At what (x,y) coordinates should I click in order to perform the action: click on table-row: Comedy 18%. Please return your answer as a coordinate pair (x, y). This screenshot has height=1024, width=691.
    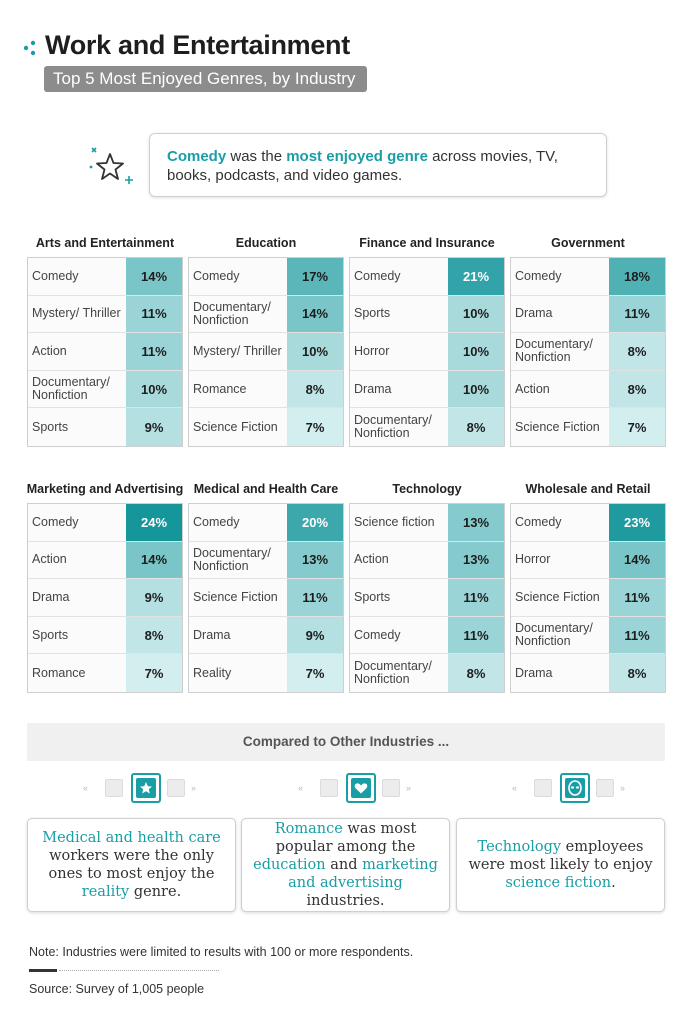
    Looking at the image, I should click on (588, 277).